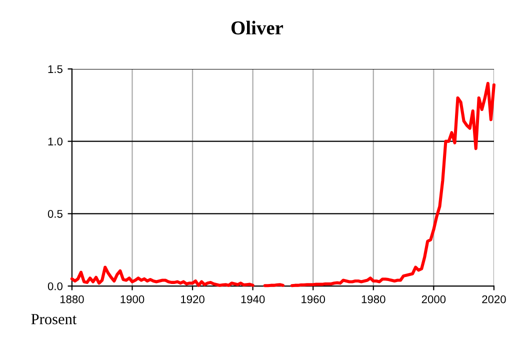 Image resolution: width=514 pixels, height=343 pixels. What do you see at coordinates (55, 142) in the screenshot?
I see `y-tick-label: 1.0` at bounding box center [55, 142].